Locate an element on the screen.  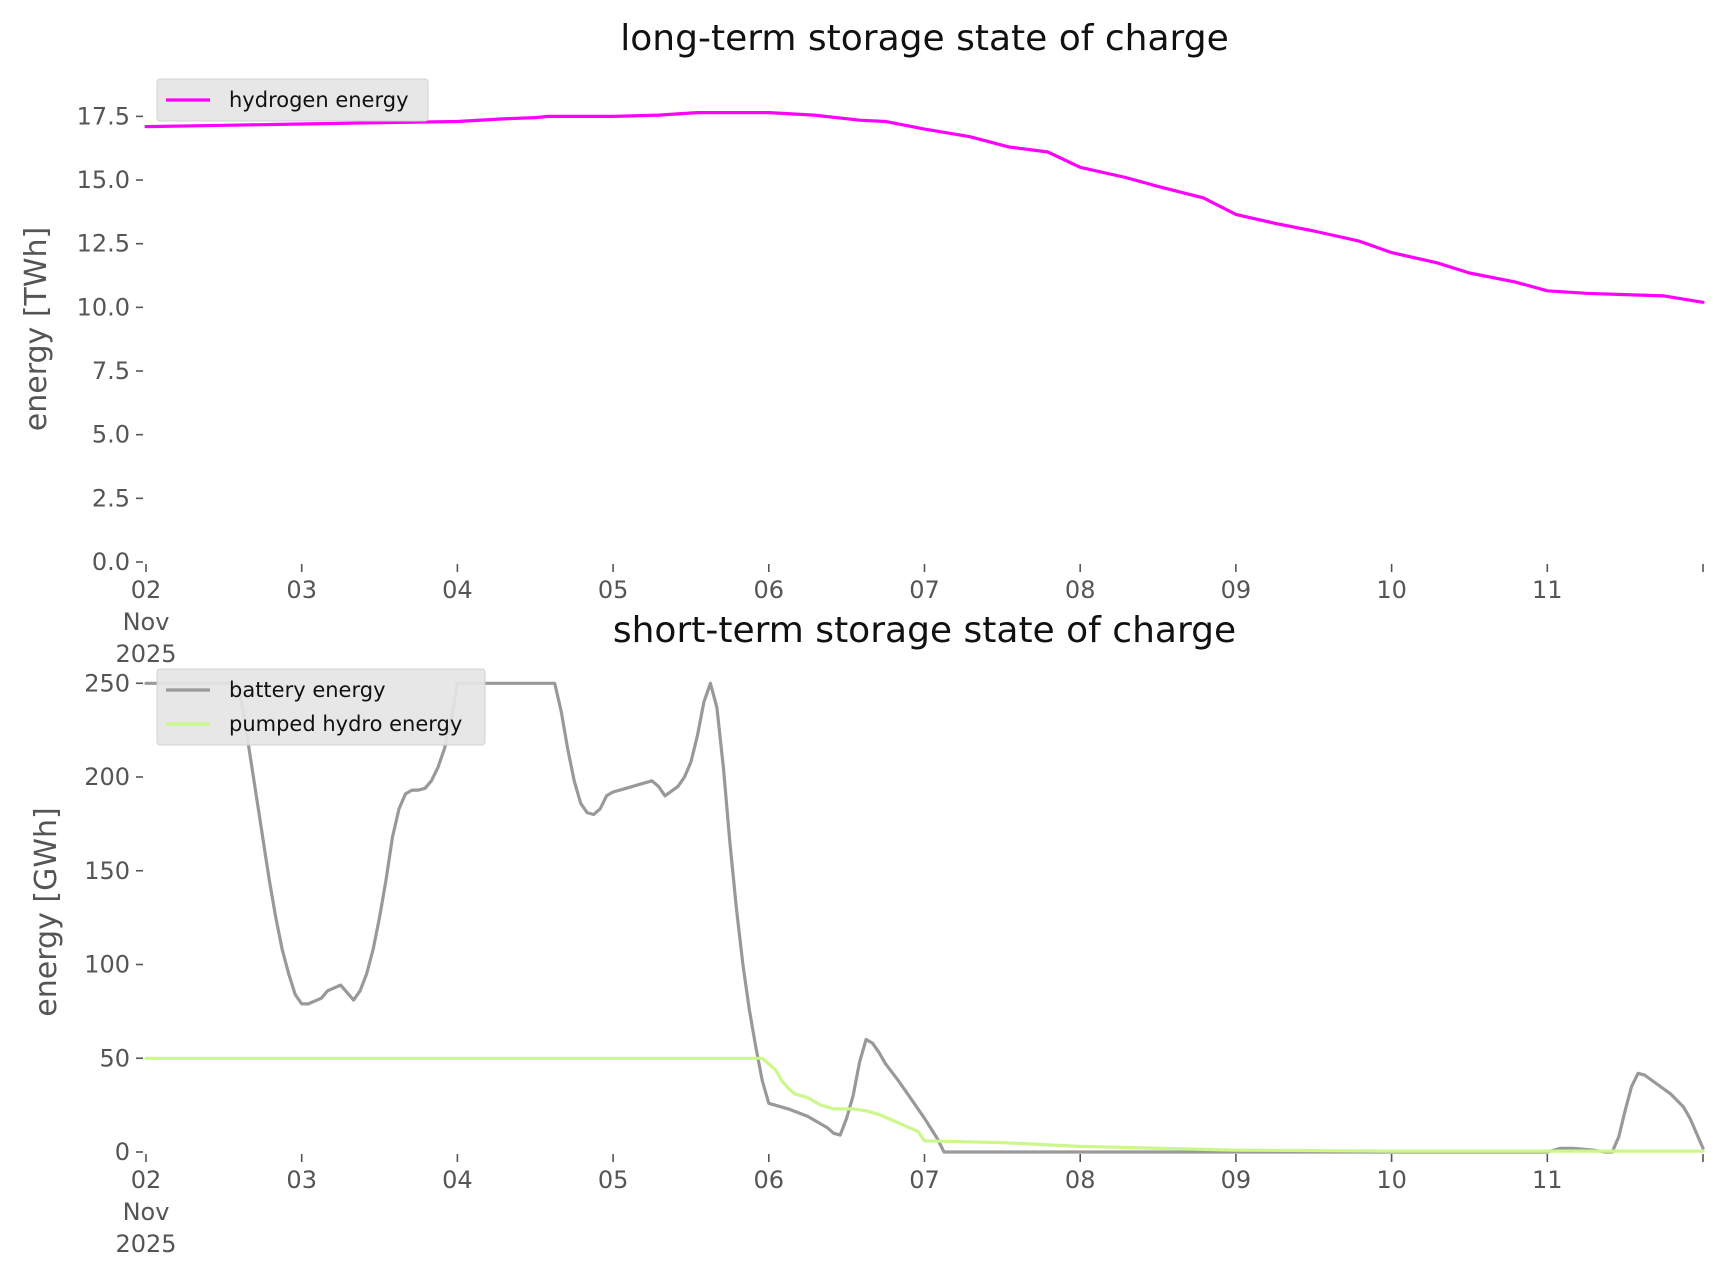
legend: battery energy pumped hydro energy is located at coordinates (321, 707).